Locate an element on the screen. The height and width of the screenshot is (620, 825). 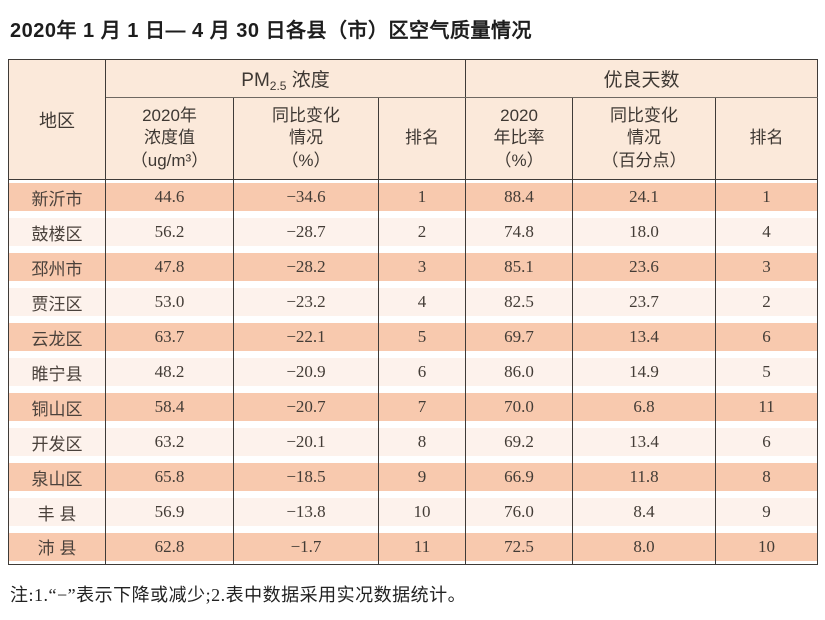
pm-value-cell: 53.0 is located at coordinates (169, 302).